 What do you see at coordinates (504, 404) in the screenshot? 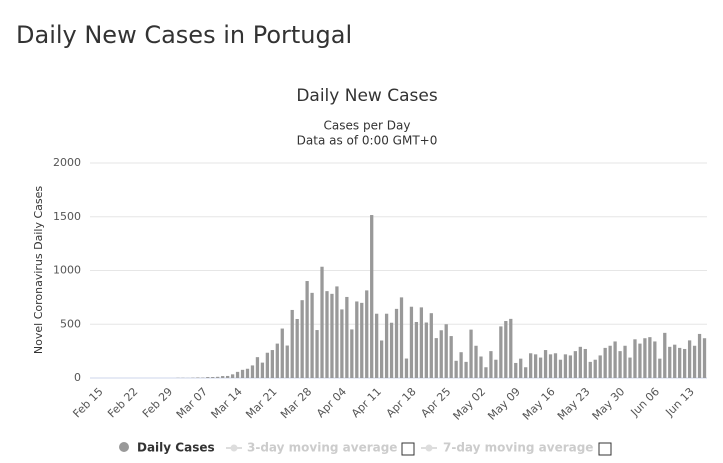
I see `x-tick-label: May 09` at bounding box center [504, 404].